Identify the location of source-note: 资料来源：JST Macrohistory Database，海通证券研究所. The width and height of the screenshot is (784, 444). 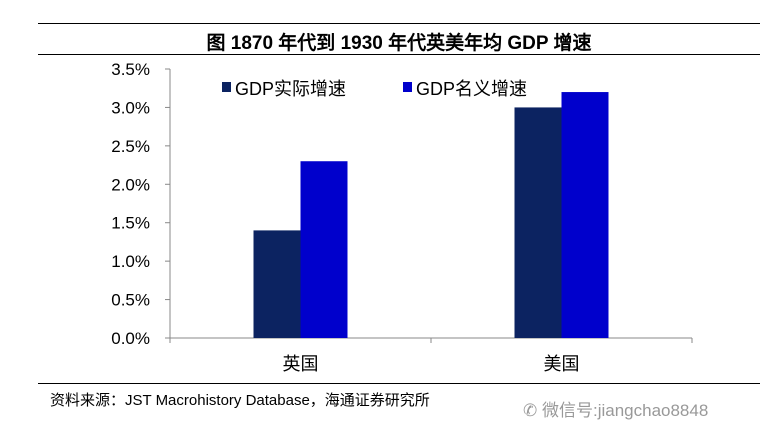
(240, 400).